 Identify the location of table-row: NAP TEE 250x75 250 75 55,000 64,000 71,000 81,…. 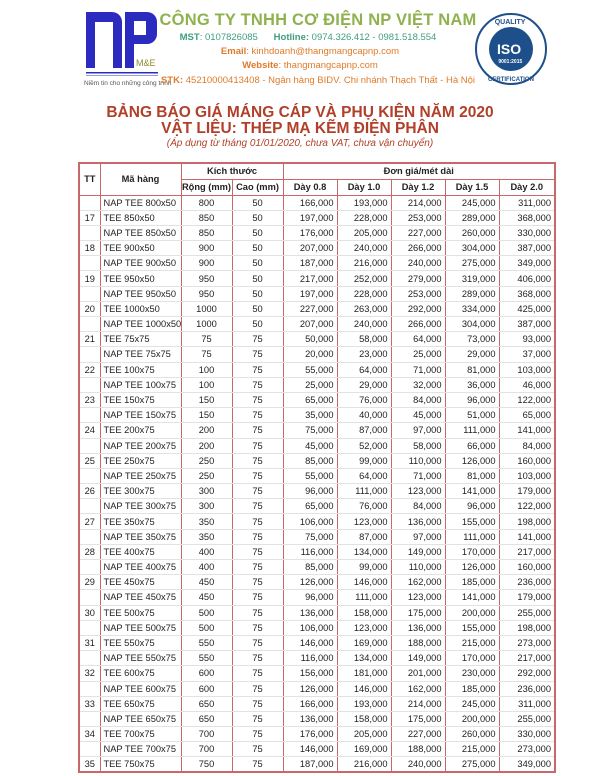
(317, 476).